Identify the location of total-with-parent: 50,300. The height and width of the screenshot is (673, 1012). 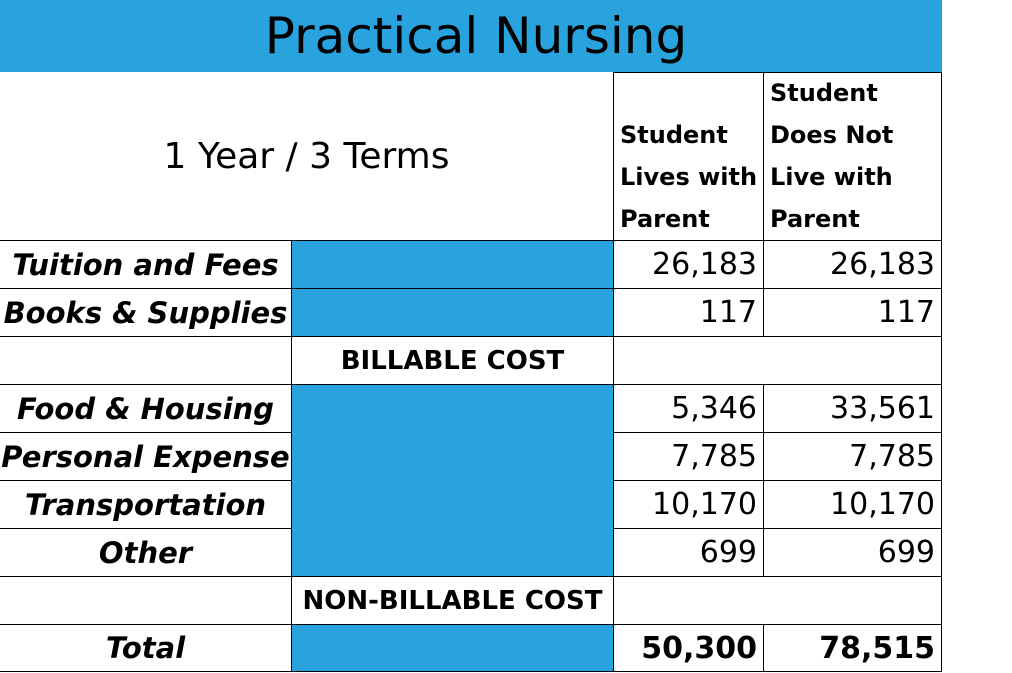
(689, 648).